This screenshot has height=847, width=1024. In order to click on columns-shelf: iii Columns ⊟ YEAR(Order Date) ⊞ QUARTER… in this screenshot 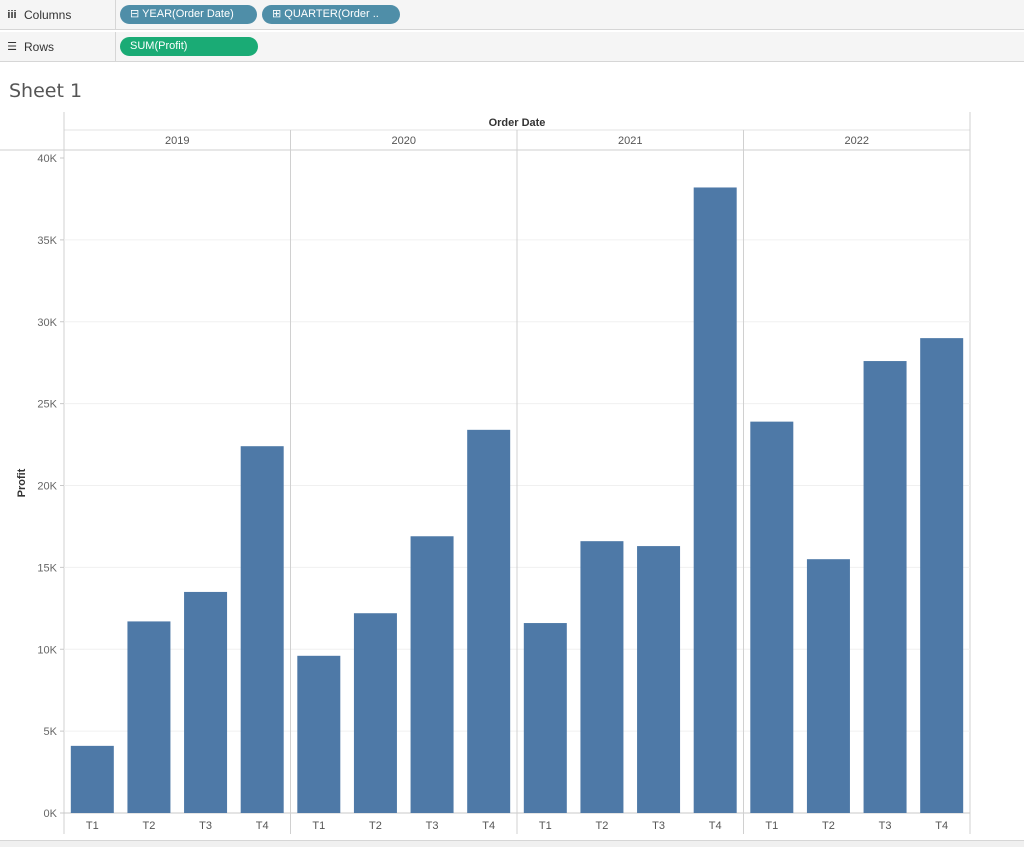, I will do `click(512, 15)`.